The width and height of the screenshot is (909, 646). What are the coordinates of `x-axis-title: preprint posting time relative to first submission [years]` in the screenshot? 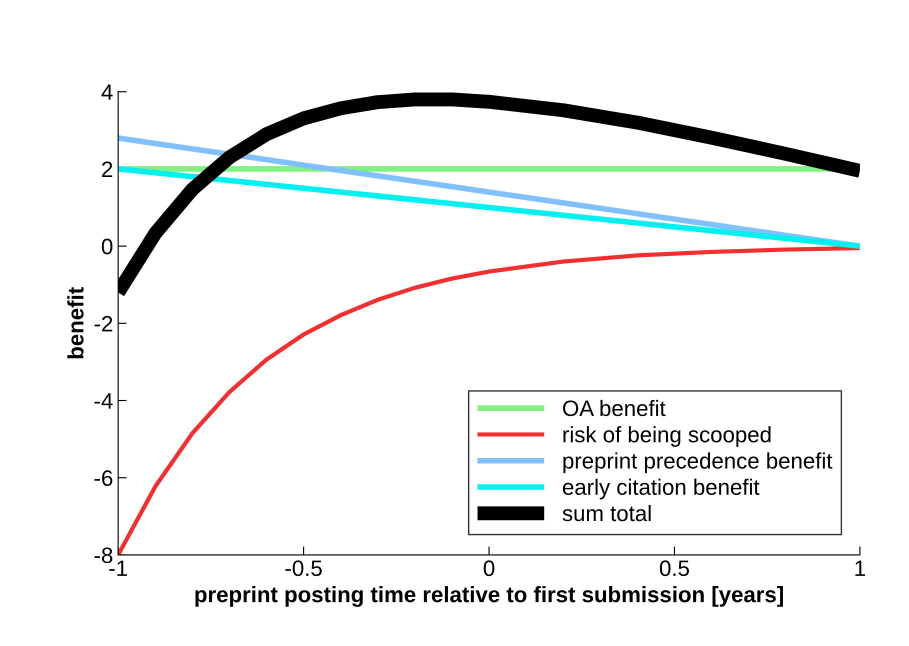 It's located at (489, 596).